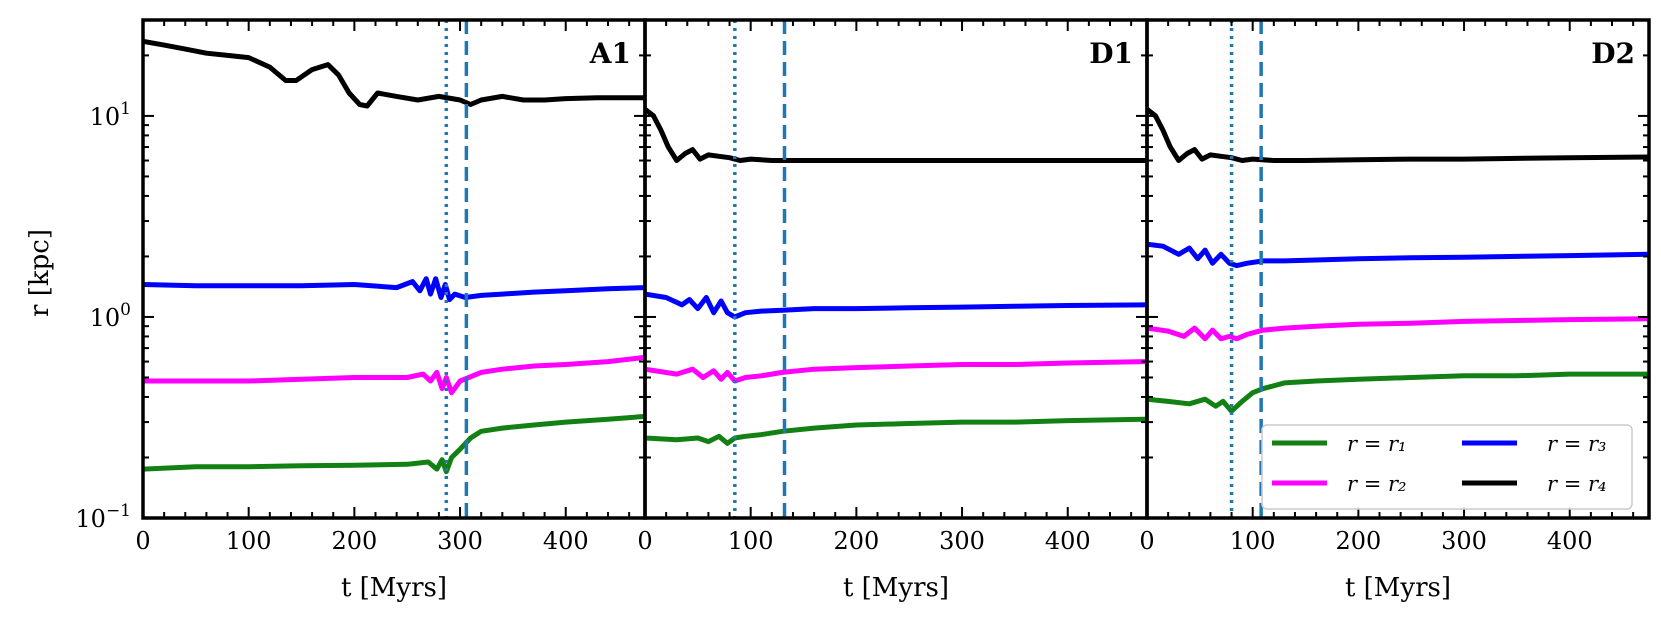  Describe the element at coordinates (40, 273) in the screenshot. I see `y-axis-label: r [kpc]` at that location.